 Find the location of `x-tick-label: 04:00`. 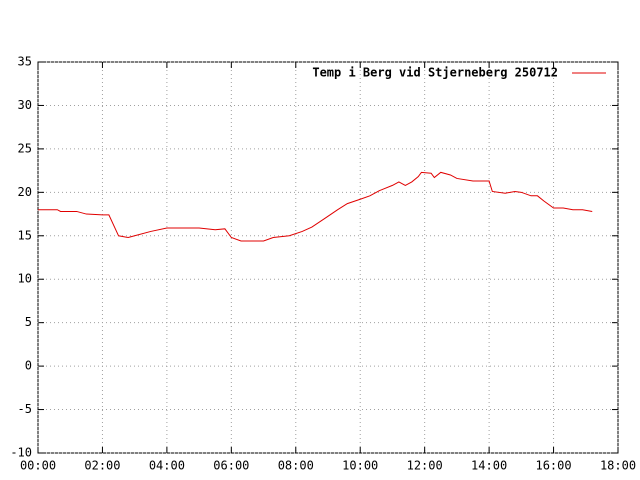

x-tick-label: 04:00 is located at coordinates (167, 466).